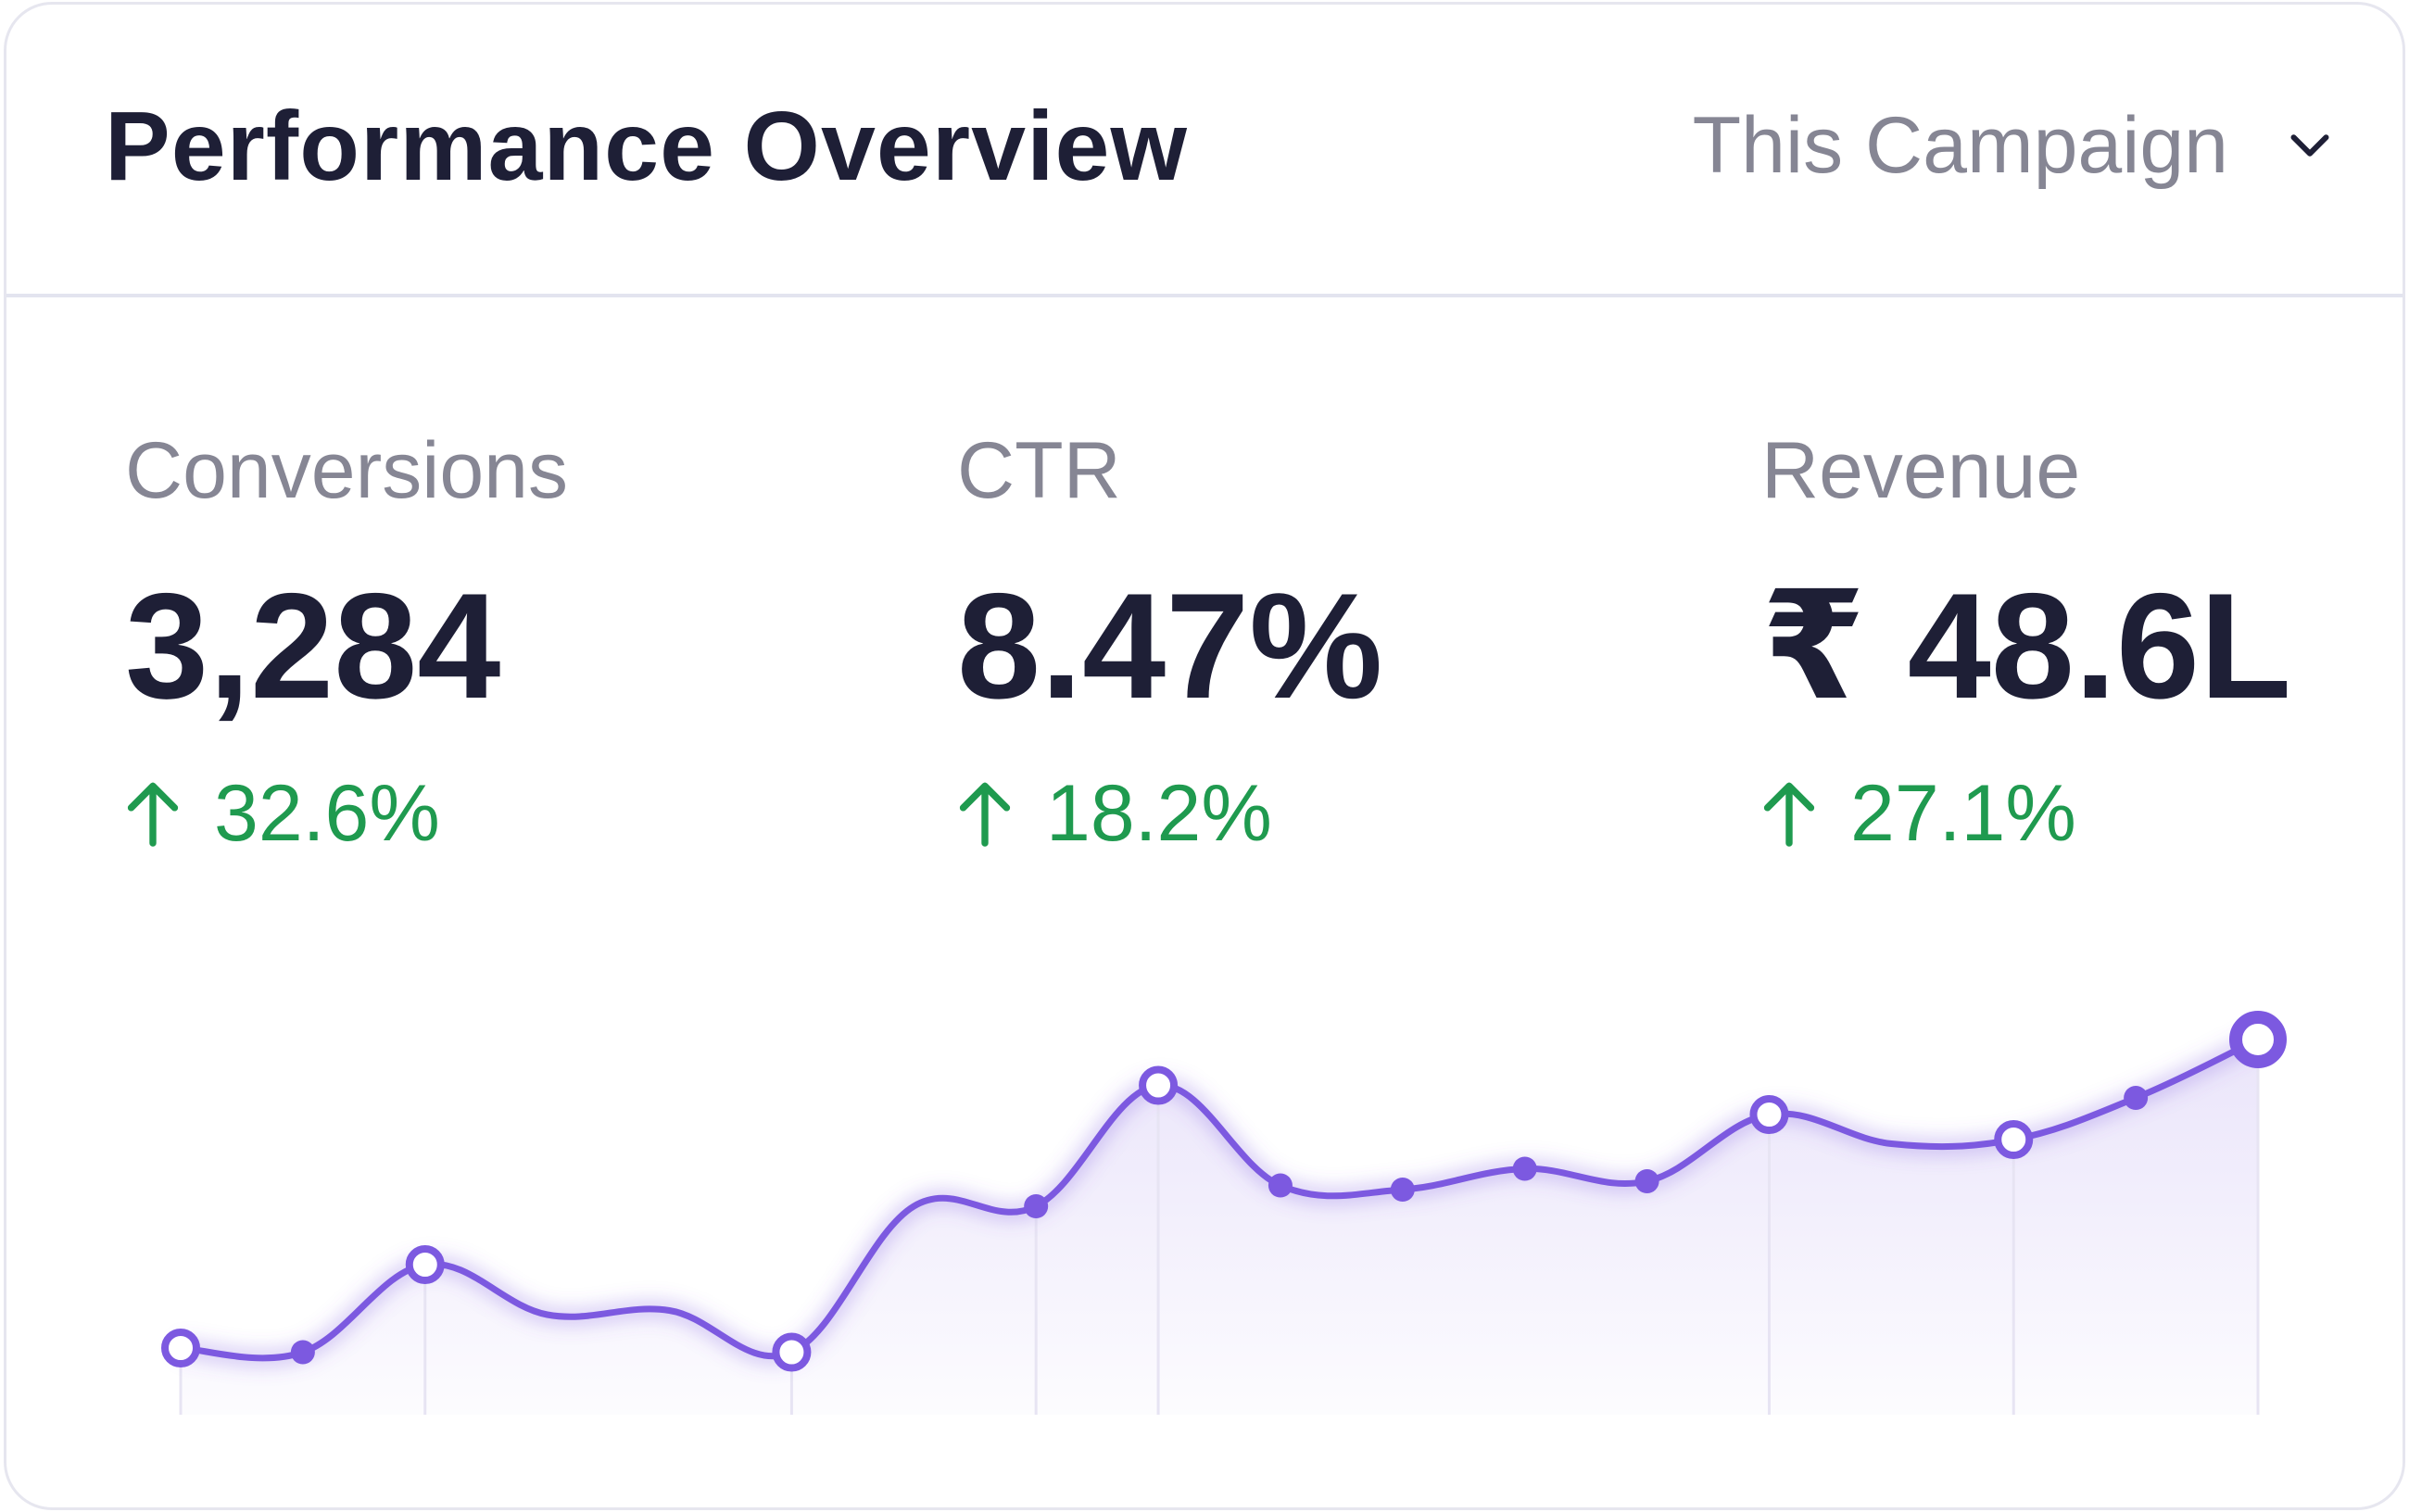 The height and width of the screenshot is (1512, 2409). What do you see at coordinates (2026, 646) in the screenshot?
I see `metric-value: ₹ 48.6L` at bounding box center [2026, 646].